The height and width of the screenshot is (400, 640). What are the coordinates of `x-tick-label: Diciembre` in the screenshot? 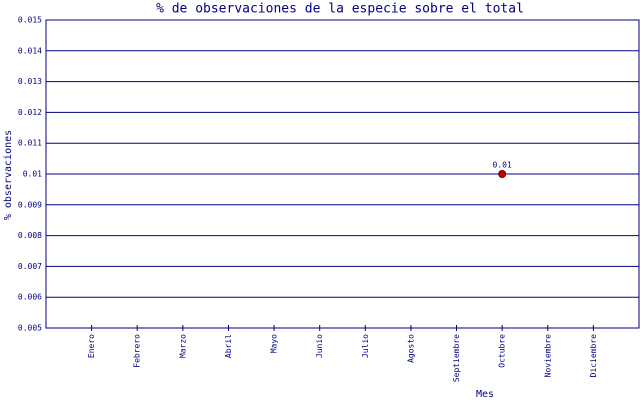 It's located at (593, 356).